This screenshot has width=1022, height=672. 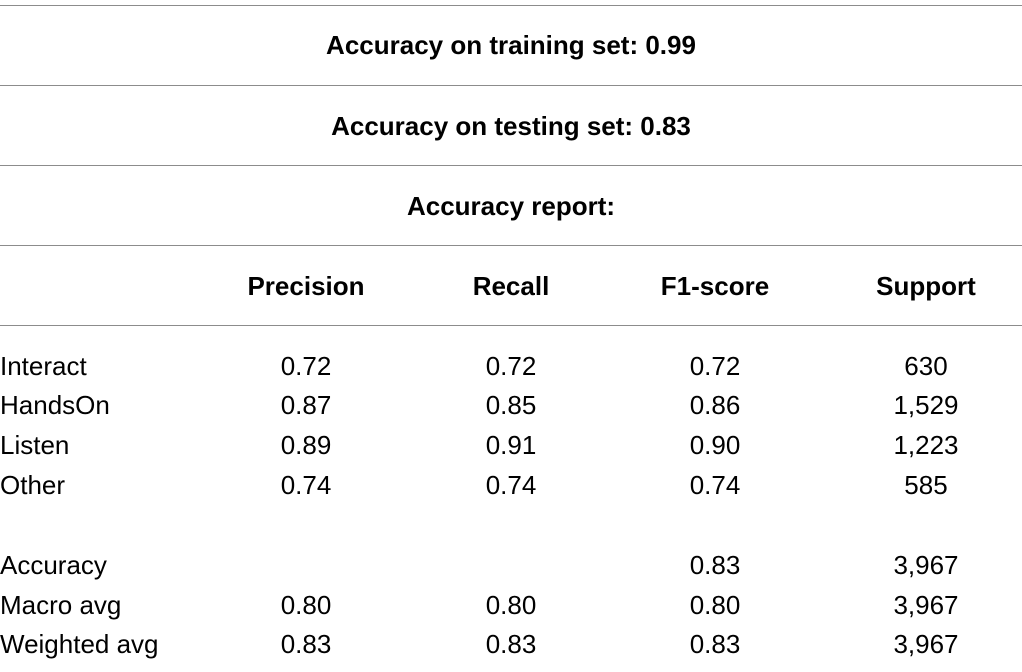 What do you see at coordinates (79, 644) in the screenshot?
I see `row-label-weighted-avg: Weighted avg` at bounding box center [79, 644].